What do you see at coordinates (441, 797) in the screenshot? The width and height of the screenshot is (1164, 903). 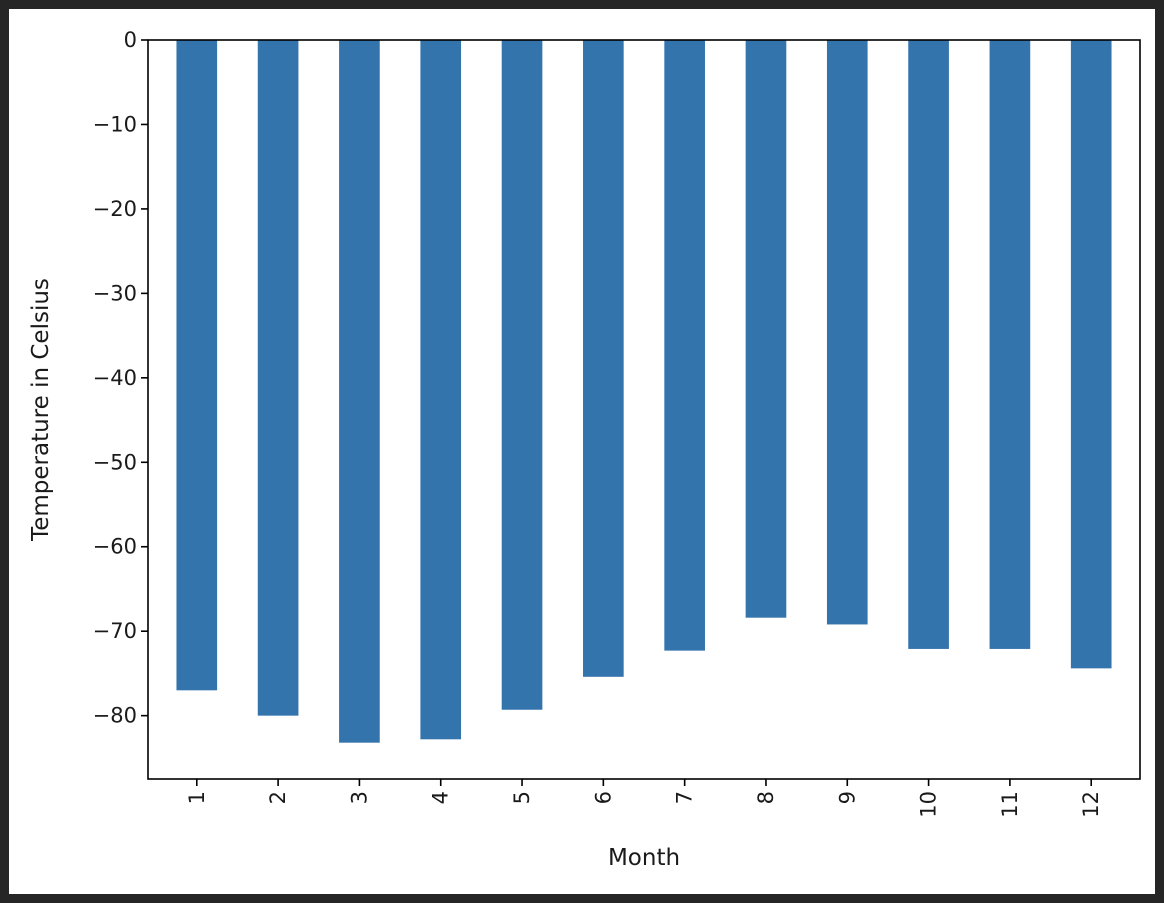 I see `x-tick-label: 4` at bounding box center [441, 797].